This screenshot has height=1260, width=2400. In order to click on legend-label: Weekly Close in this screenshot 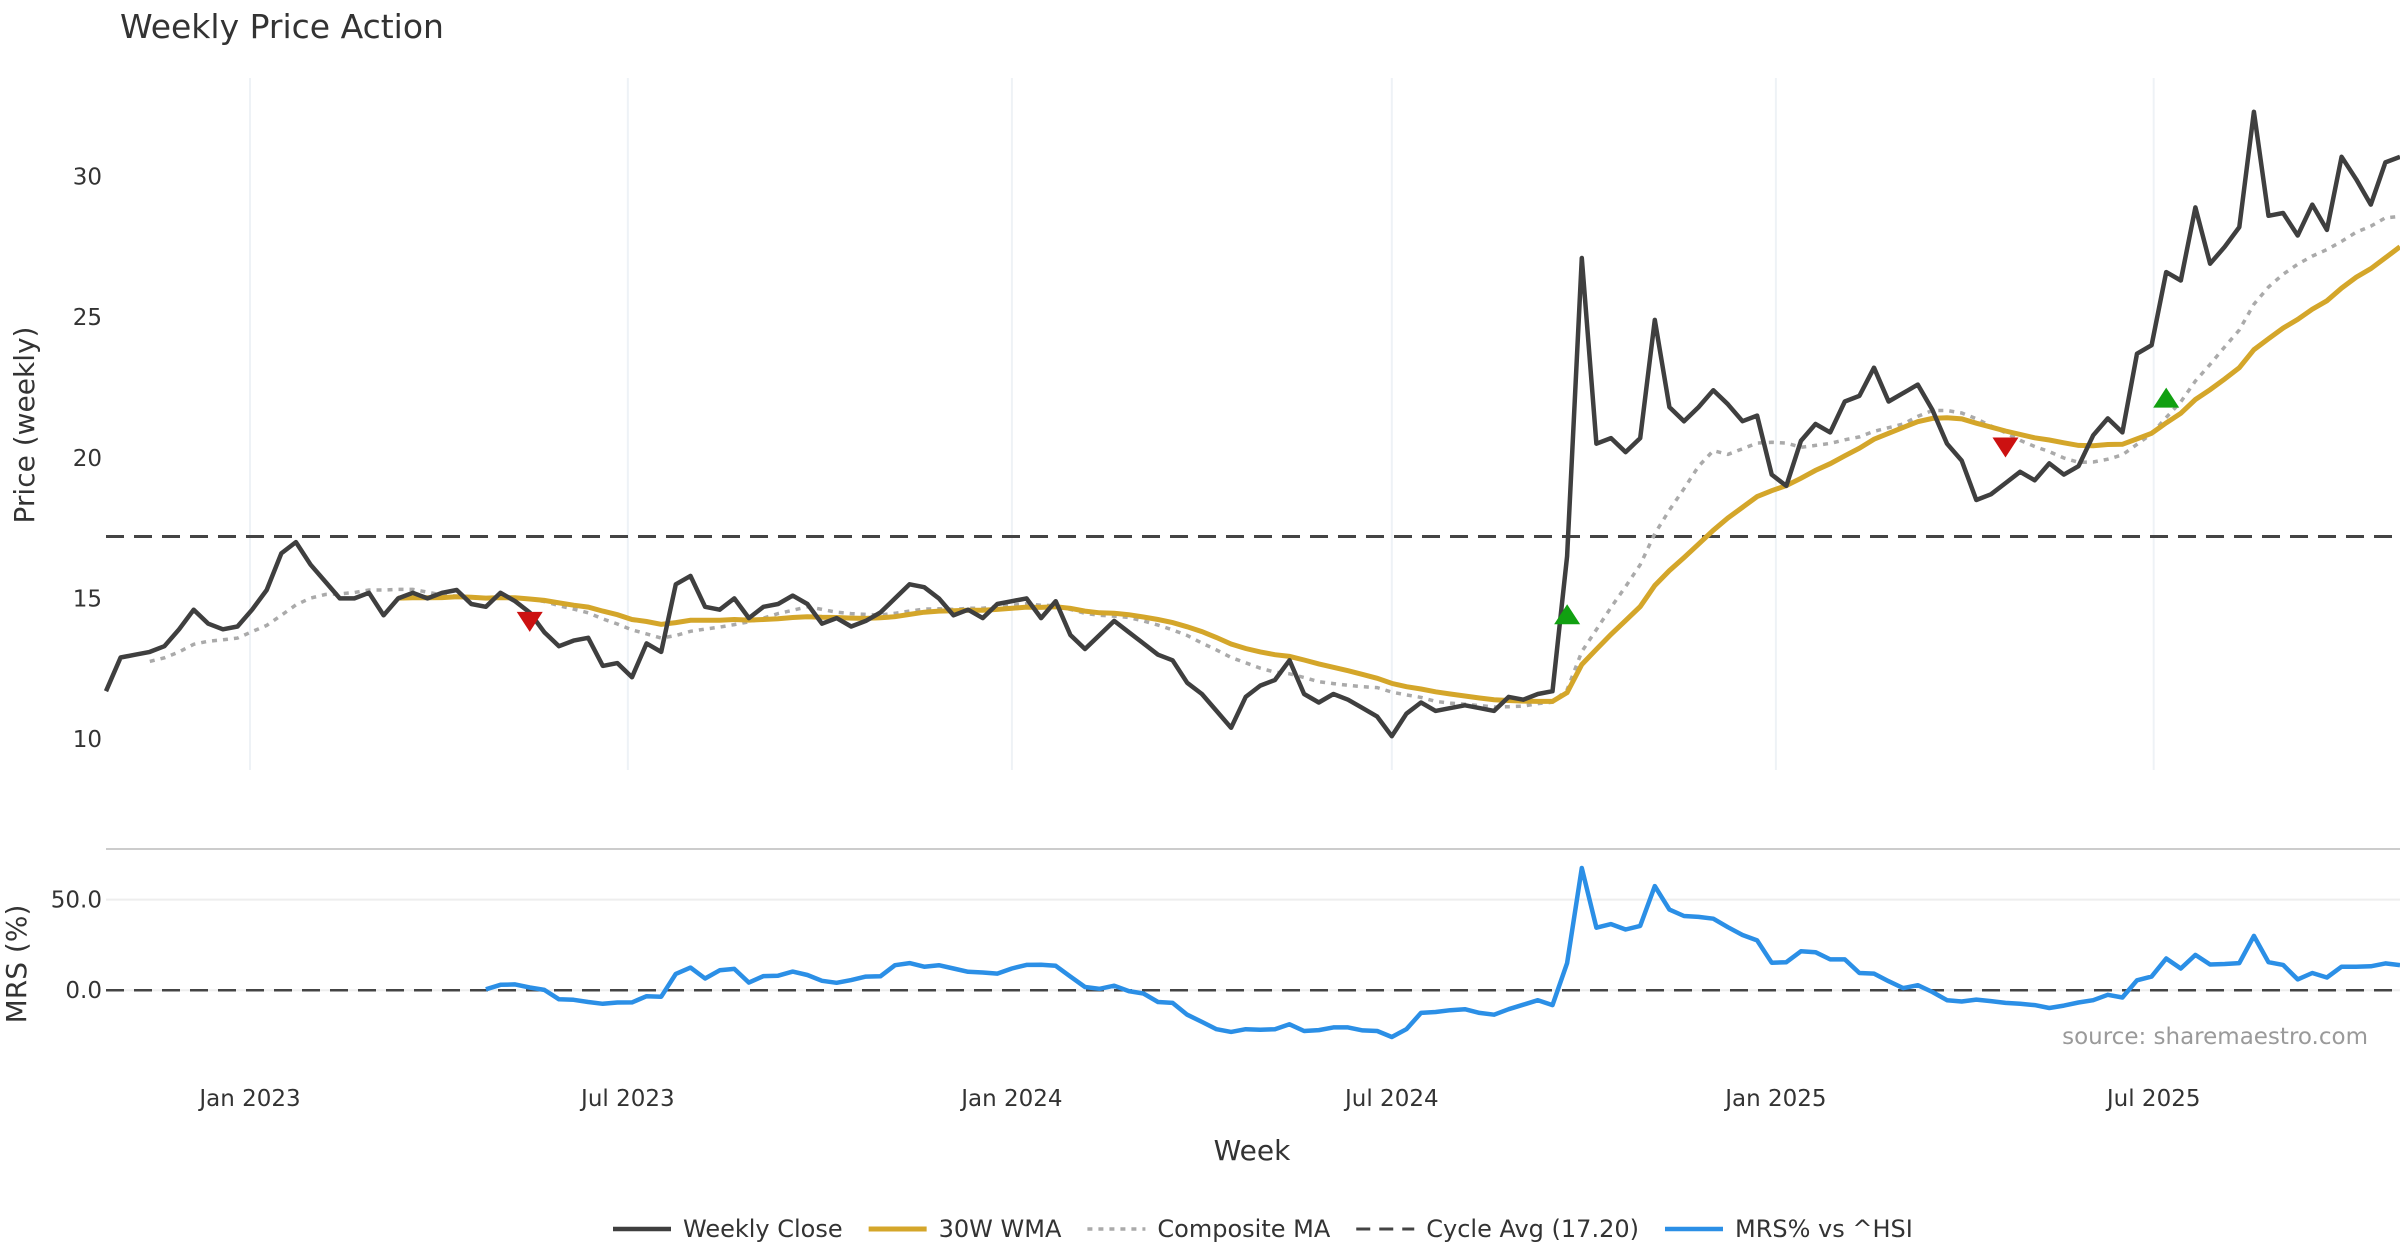, I will do `click(763, 1229)`.